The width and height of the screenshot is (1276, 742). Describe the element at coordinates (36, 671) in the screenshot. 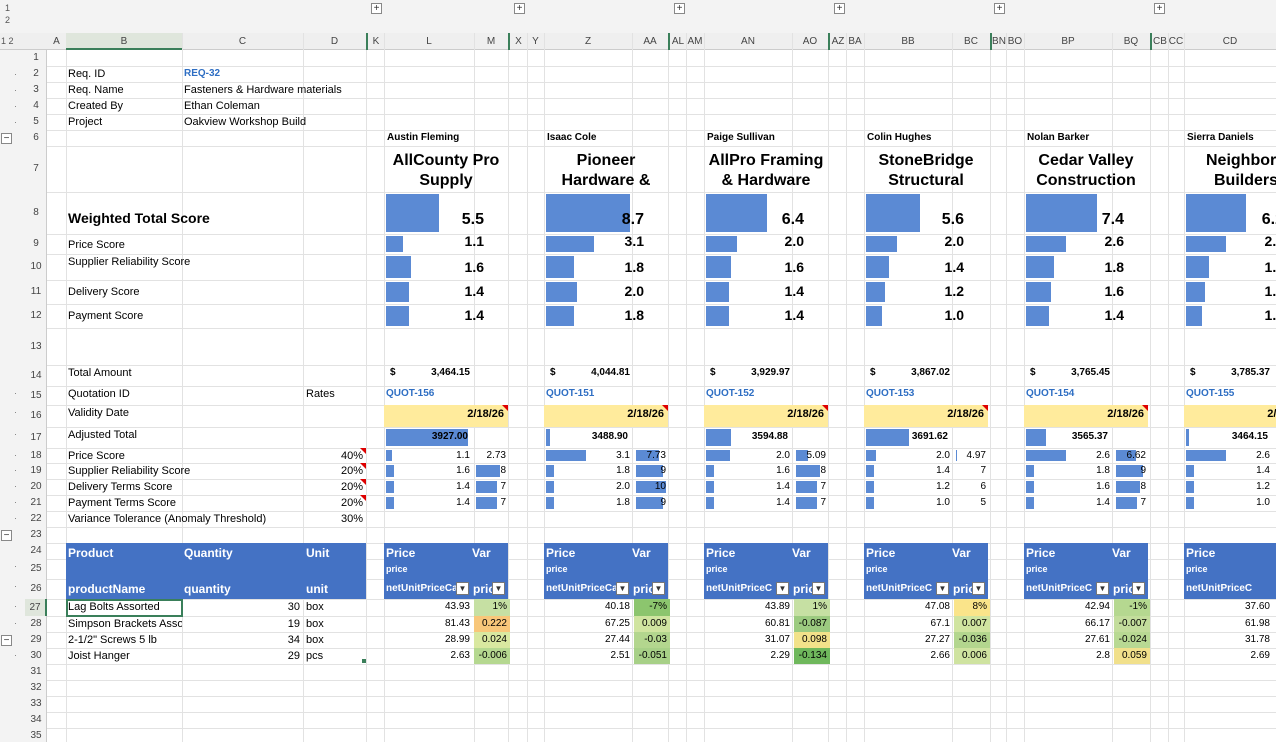

I see `row-header-31: 31` at that location.